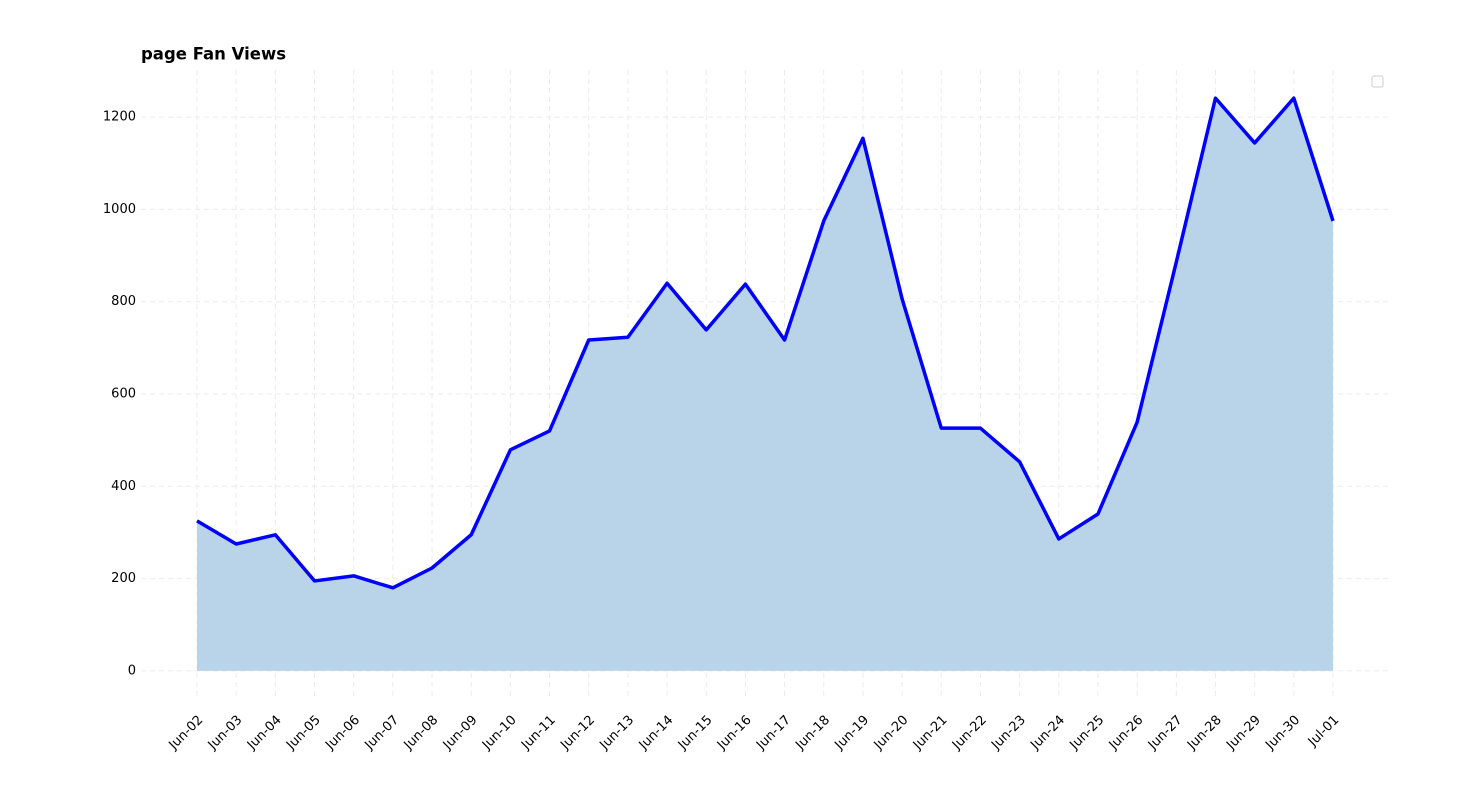  I want to click on x-tick-label: Jun-16, so click(734, 733).